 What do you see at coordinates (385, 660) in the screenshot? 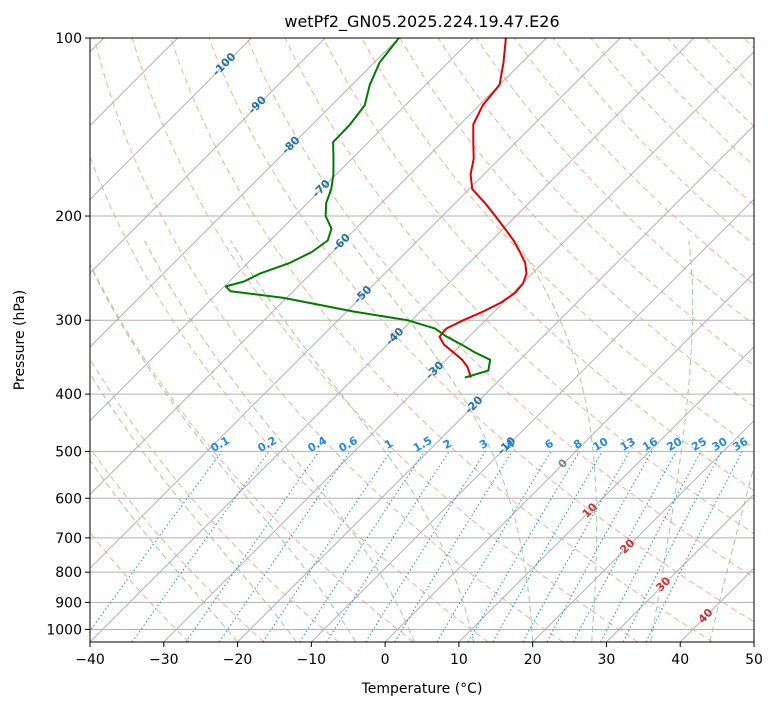
I see `x-tick-label: 0` at bounding box center [385, 660].